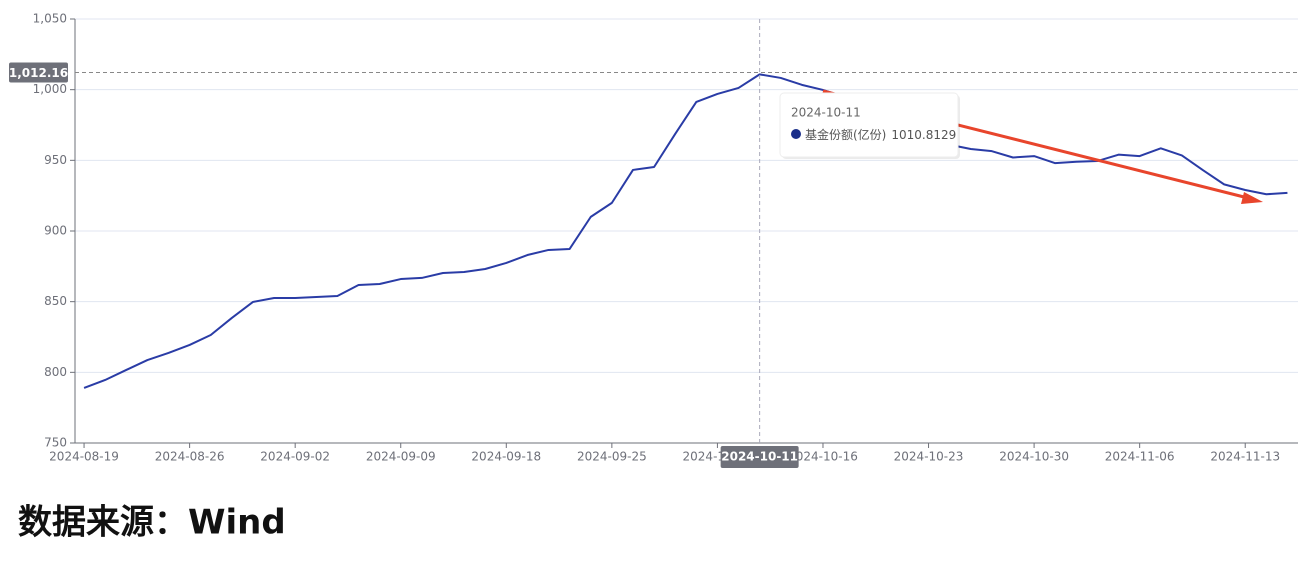 The width and height of the screenshot is (1314, 574). Describe the element at coordinates (55, 231) in the screenshot. I see `y-tick-label: 900` at that location.